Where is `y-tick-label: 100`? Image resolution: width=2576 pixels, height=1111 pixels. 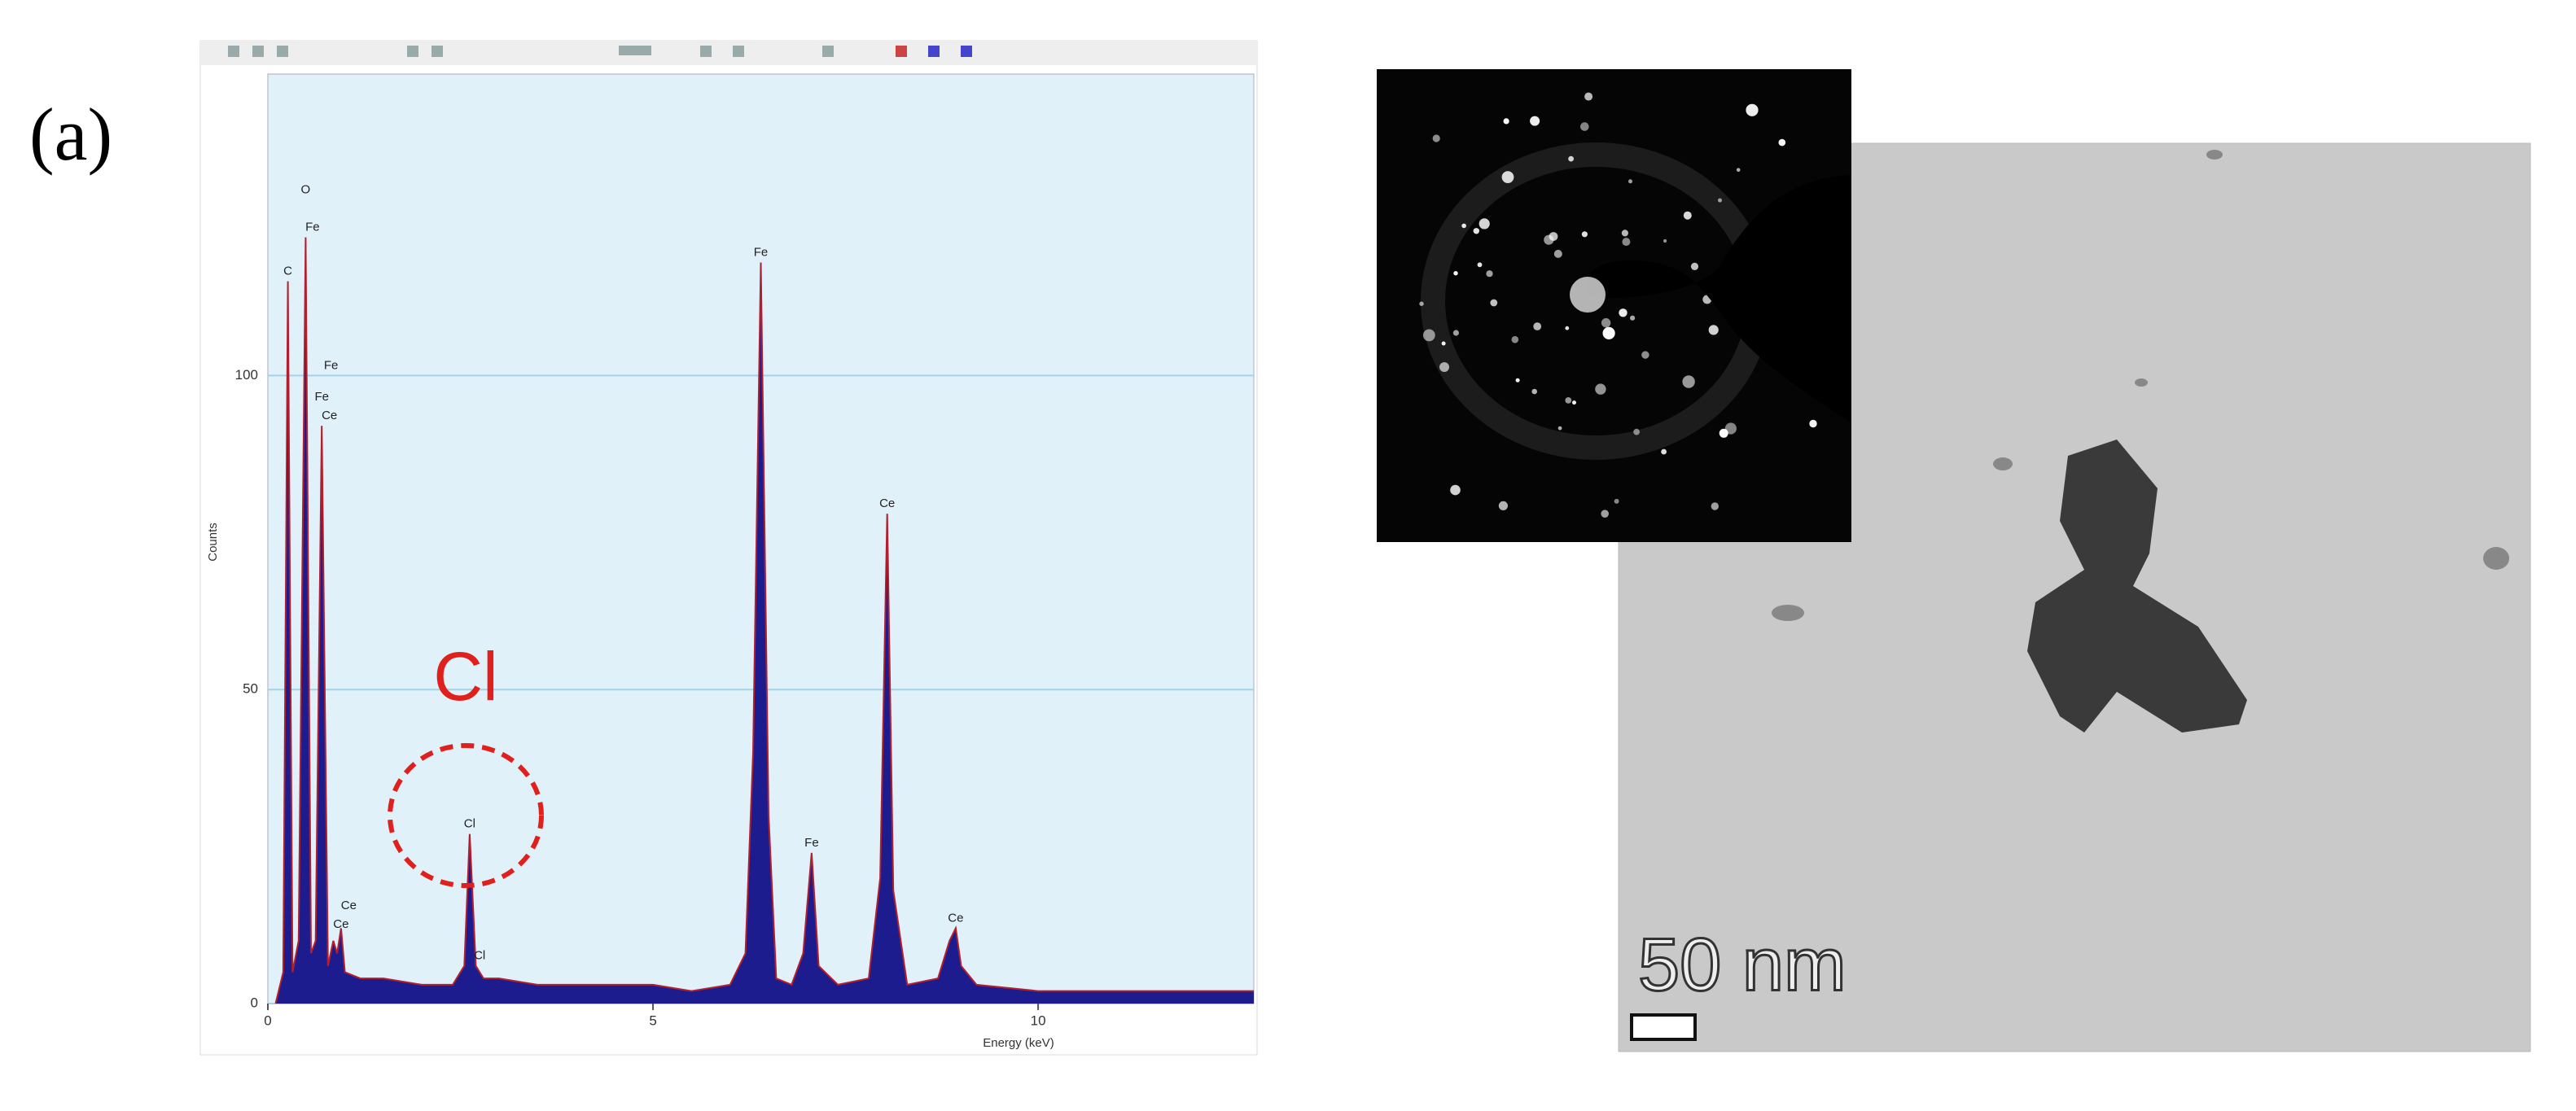
y-tick-label: 100 is located at coordinates (246, 375).